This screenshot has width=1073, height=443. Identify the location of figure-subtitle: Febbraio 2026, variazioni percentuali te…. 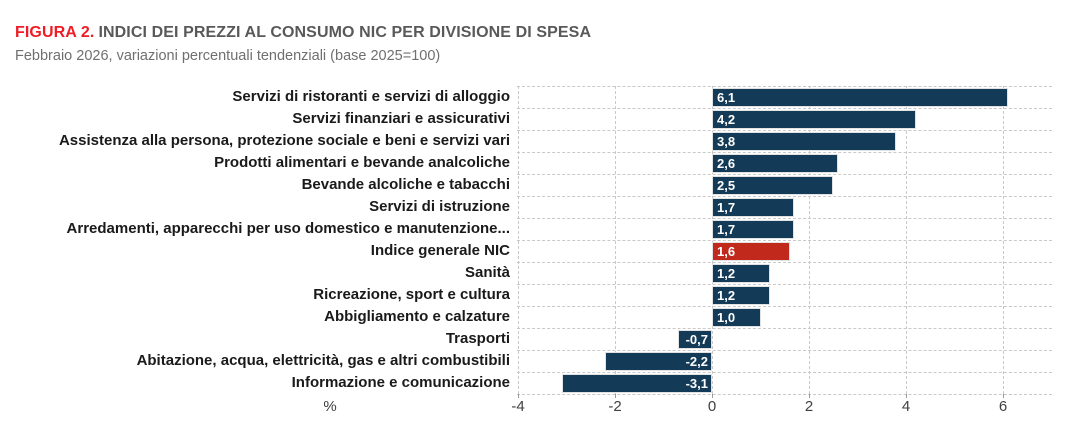
(228, 56).